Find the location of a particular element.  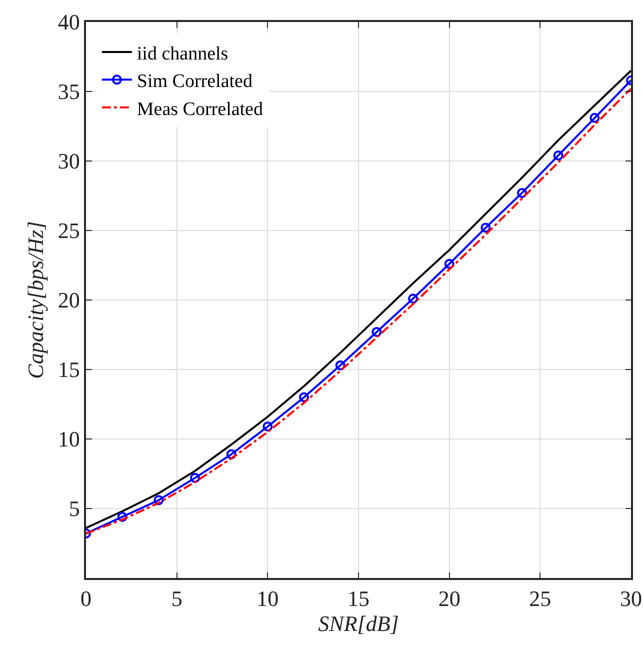

x-tick-label: 10 is located at coordinates (267, 599).